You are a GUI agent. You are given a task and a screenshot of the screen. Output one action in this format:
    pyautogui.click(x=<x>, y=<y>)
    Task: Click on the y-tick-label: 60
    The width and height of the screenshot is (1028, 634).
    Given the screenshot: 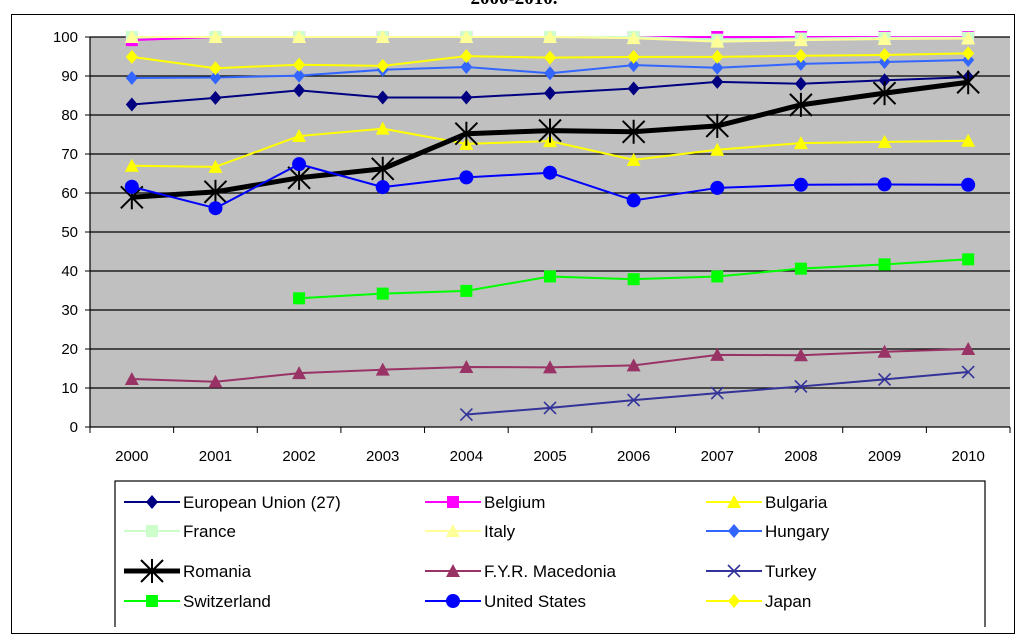 What is the action you would take?
    pyautogui.click(x=69, y=193)
    